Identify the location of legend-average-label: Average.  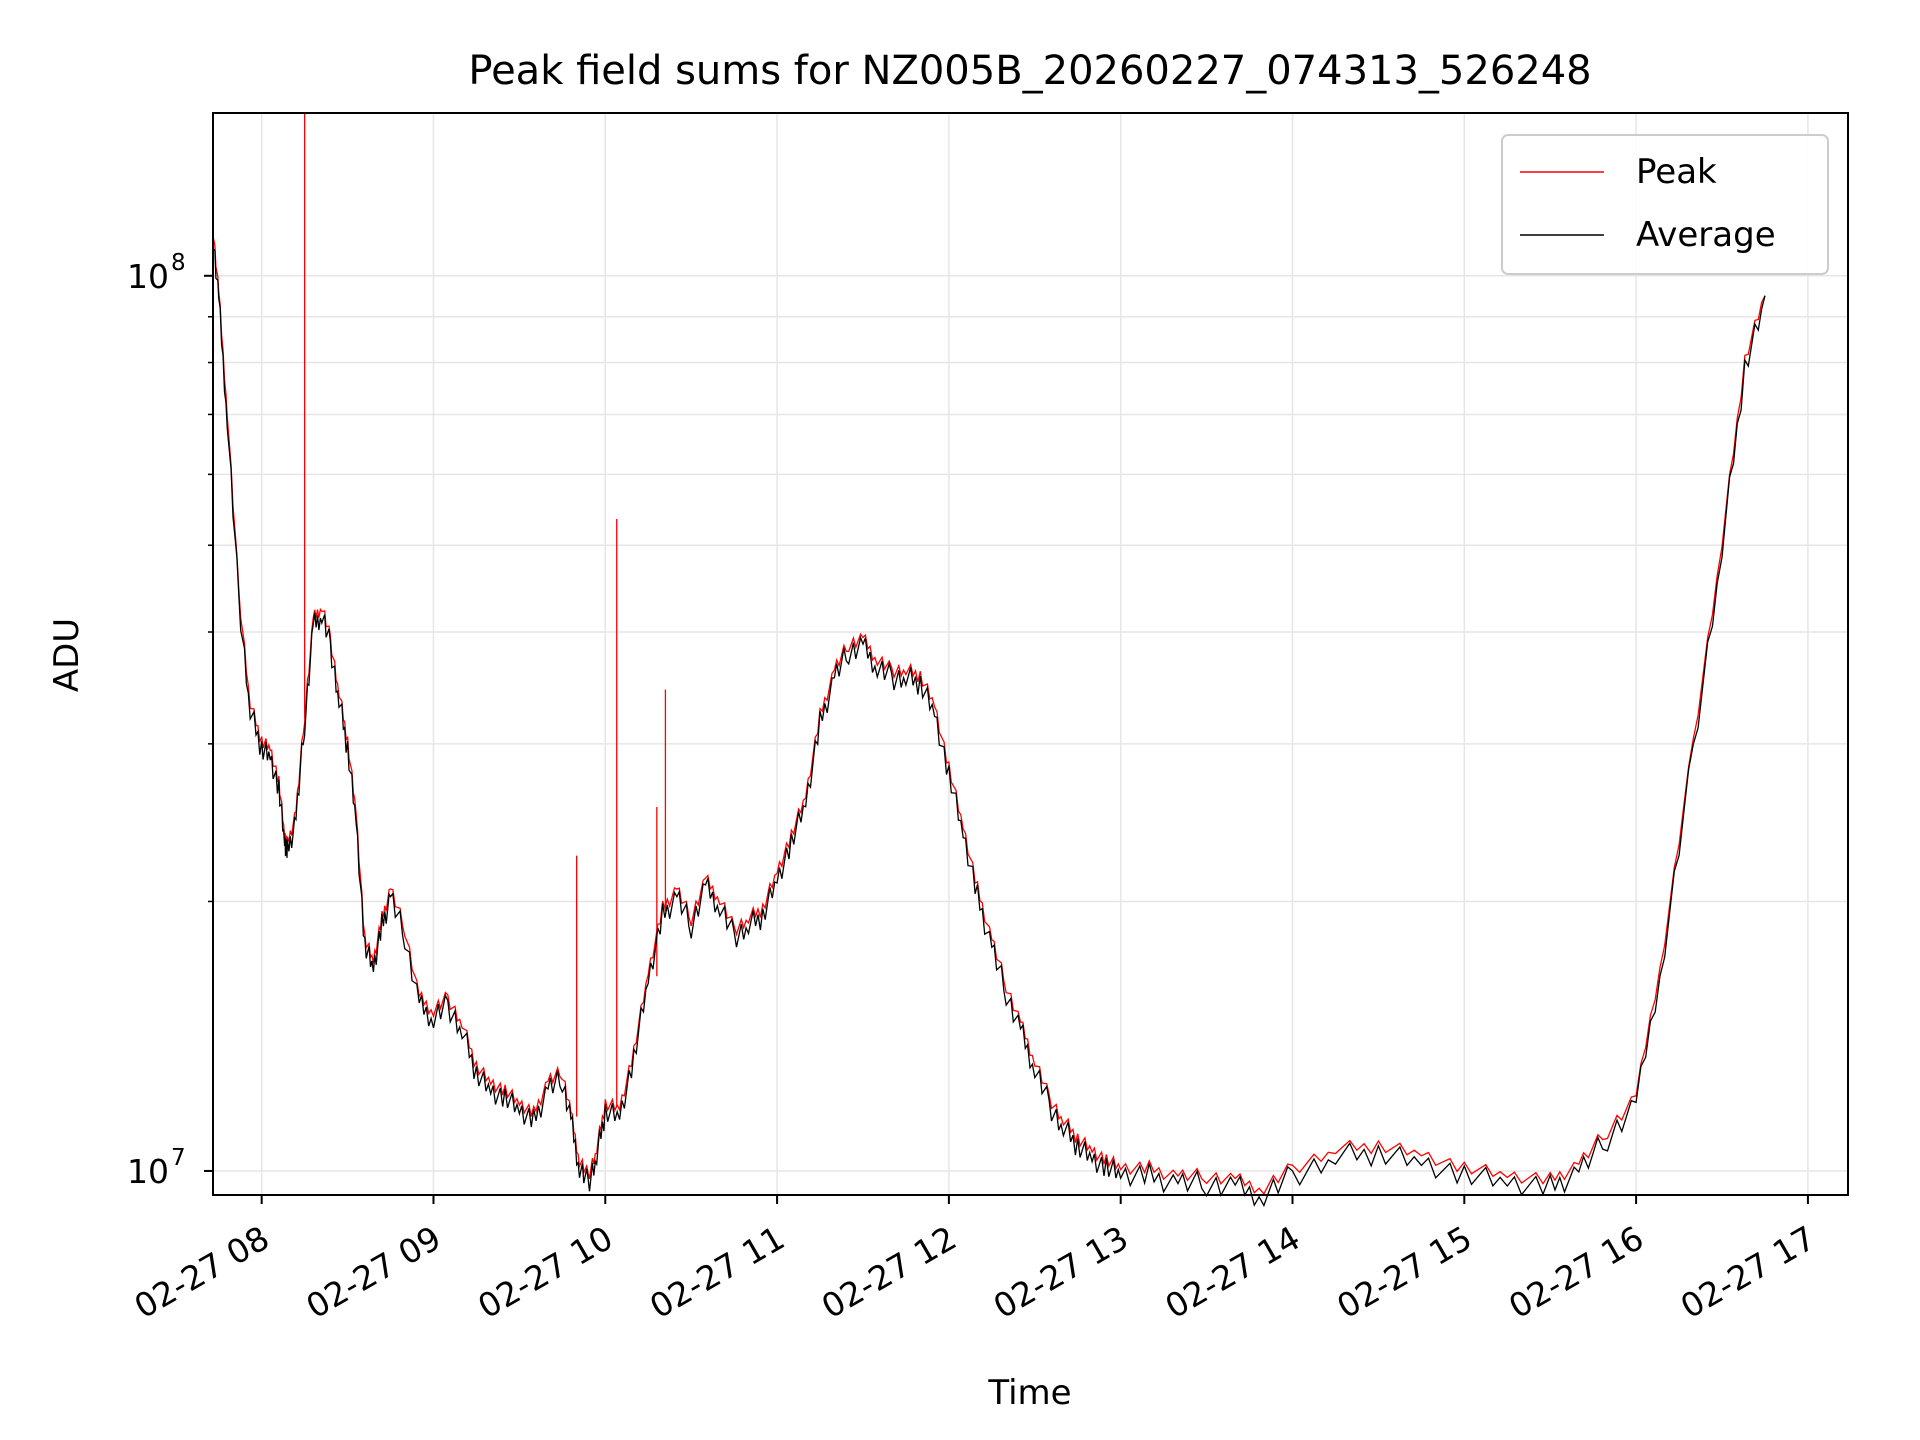
(1706, 235).